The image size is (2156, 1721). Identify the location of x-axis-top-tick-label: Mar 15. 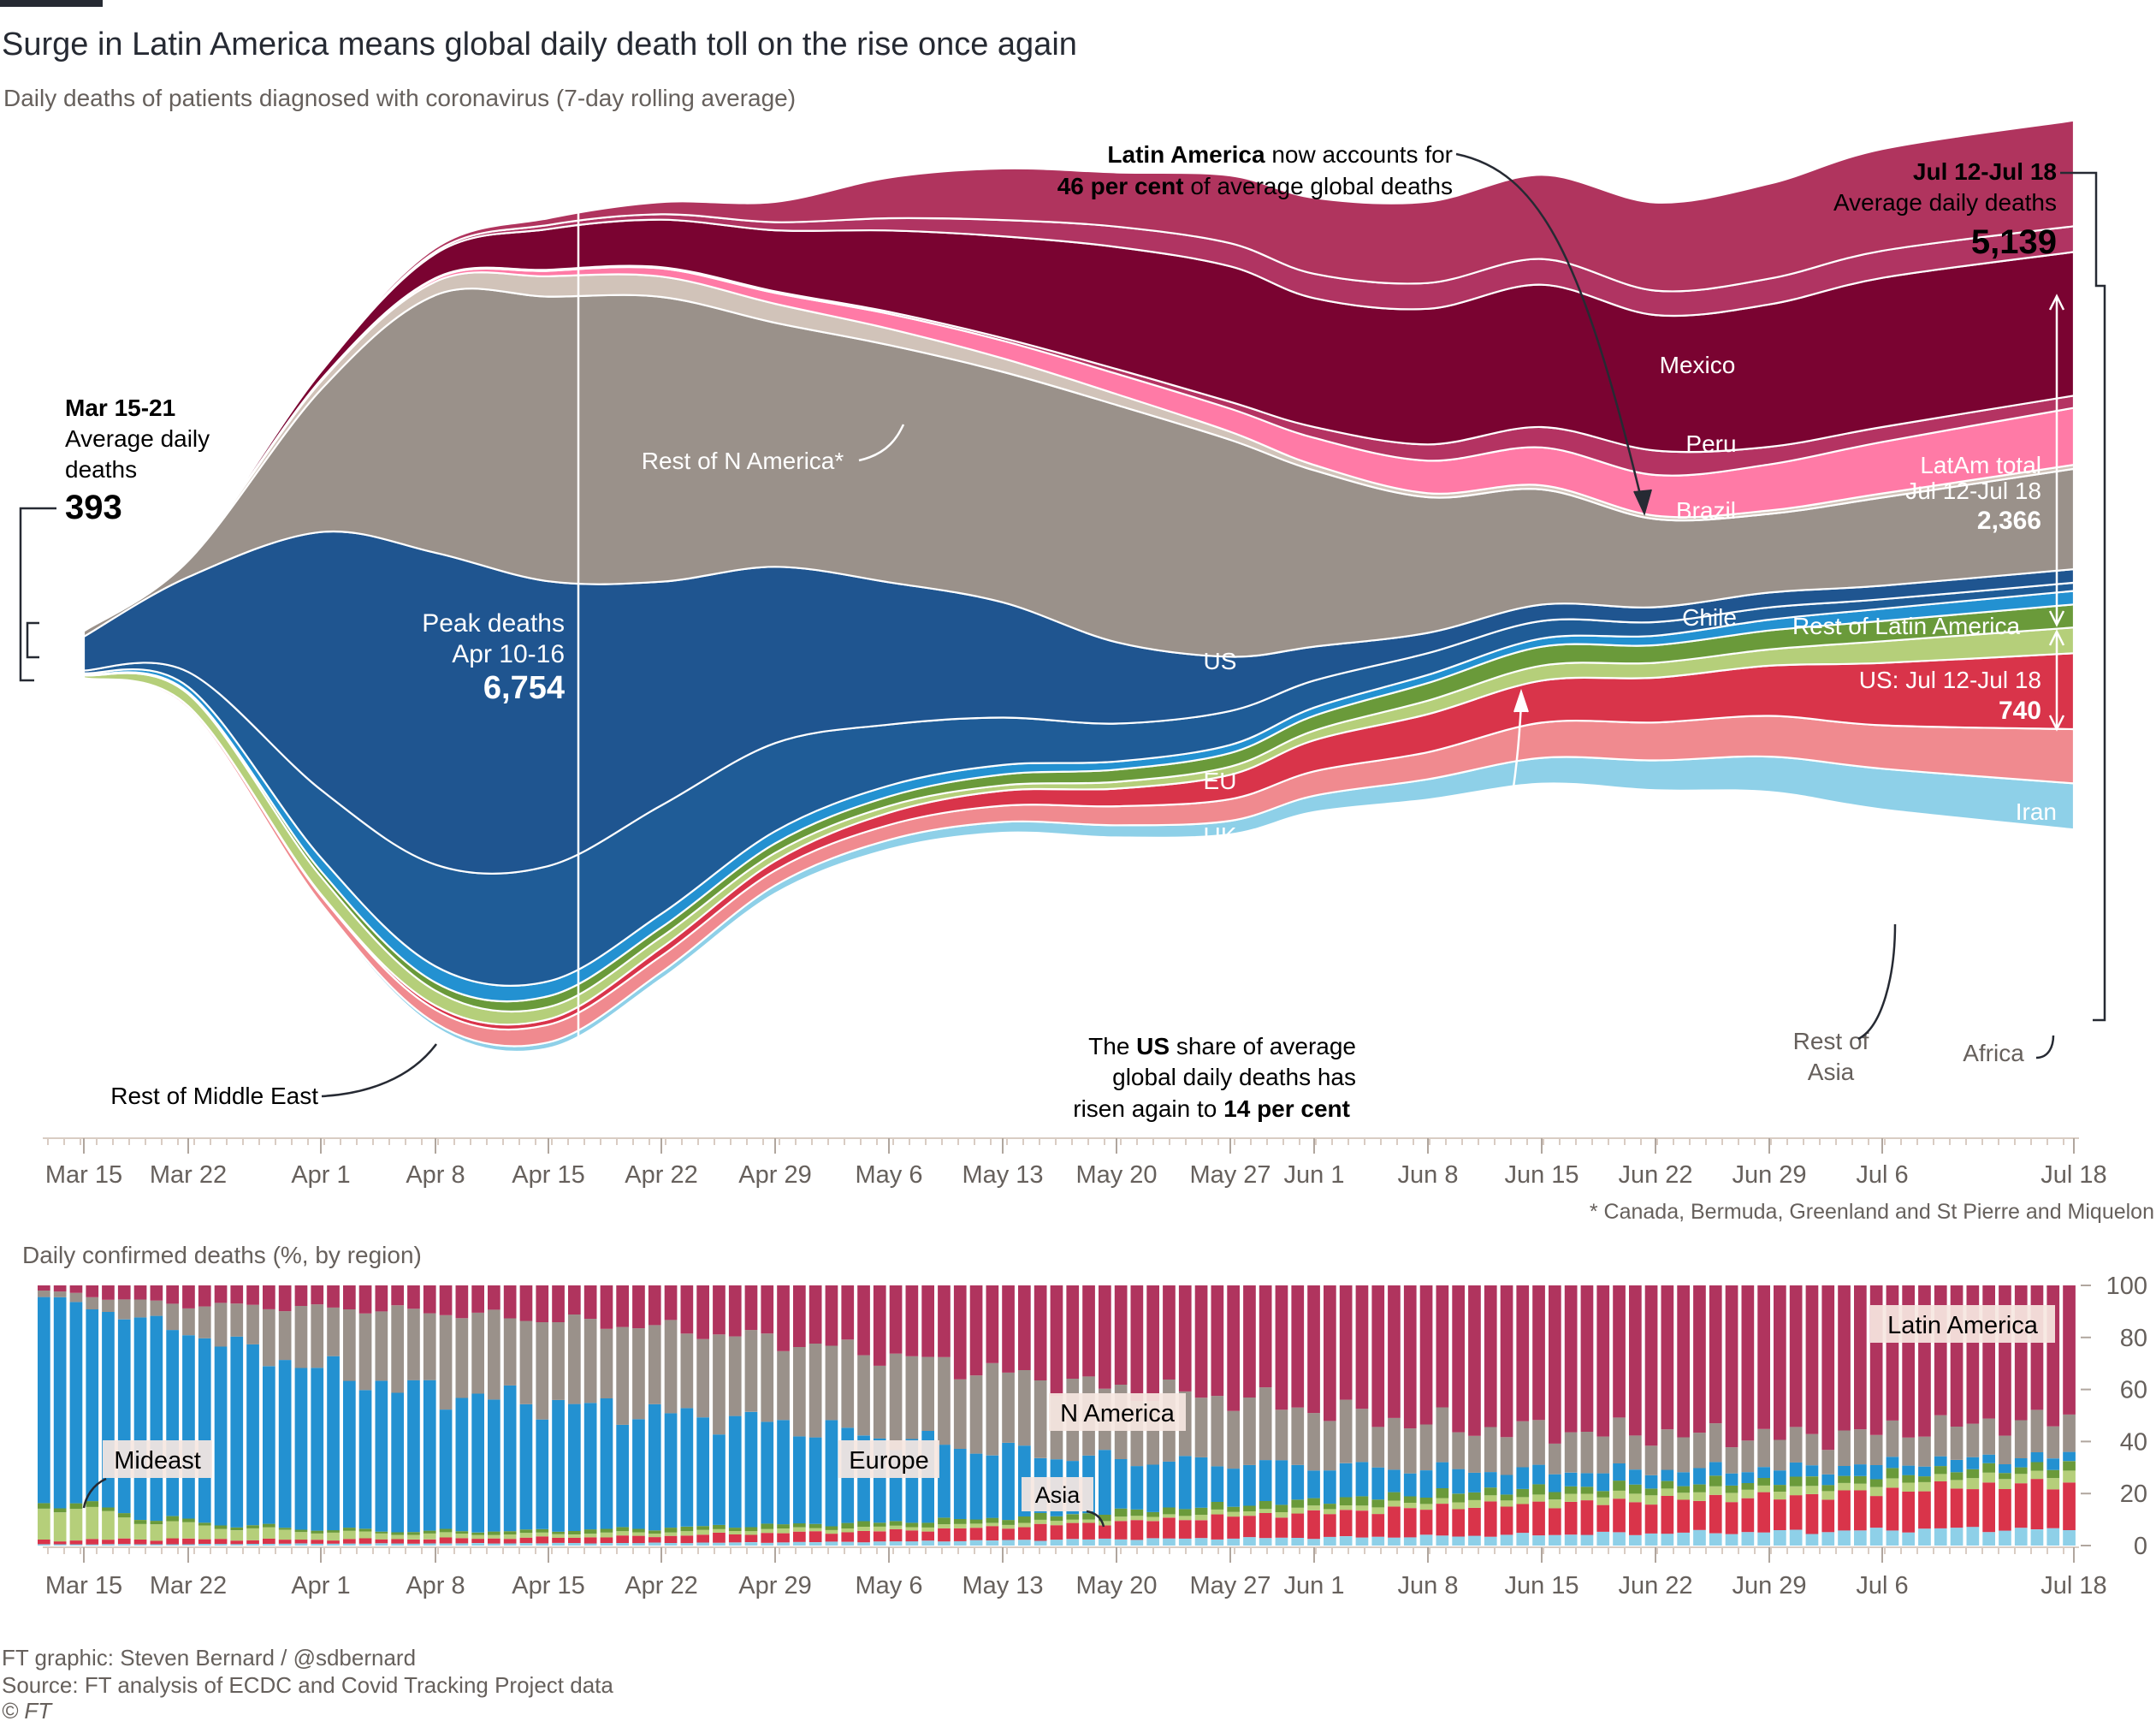
(83, 1175).